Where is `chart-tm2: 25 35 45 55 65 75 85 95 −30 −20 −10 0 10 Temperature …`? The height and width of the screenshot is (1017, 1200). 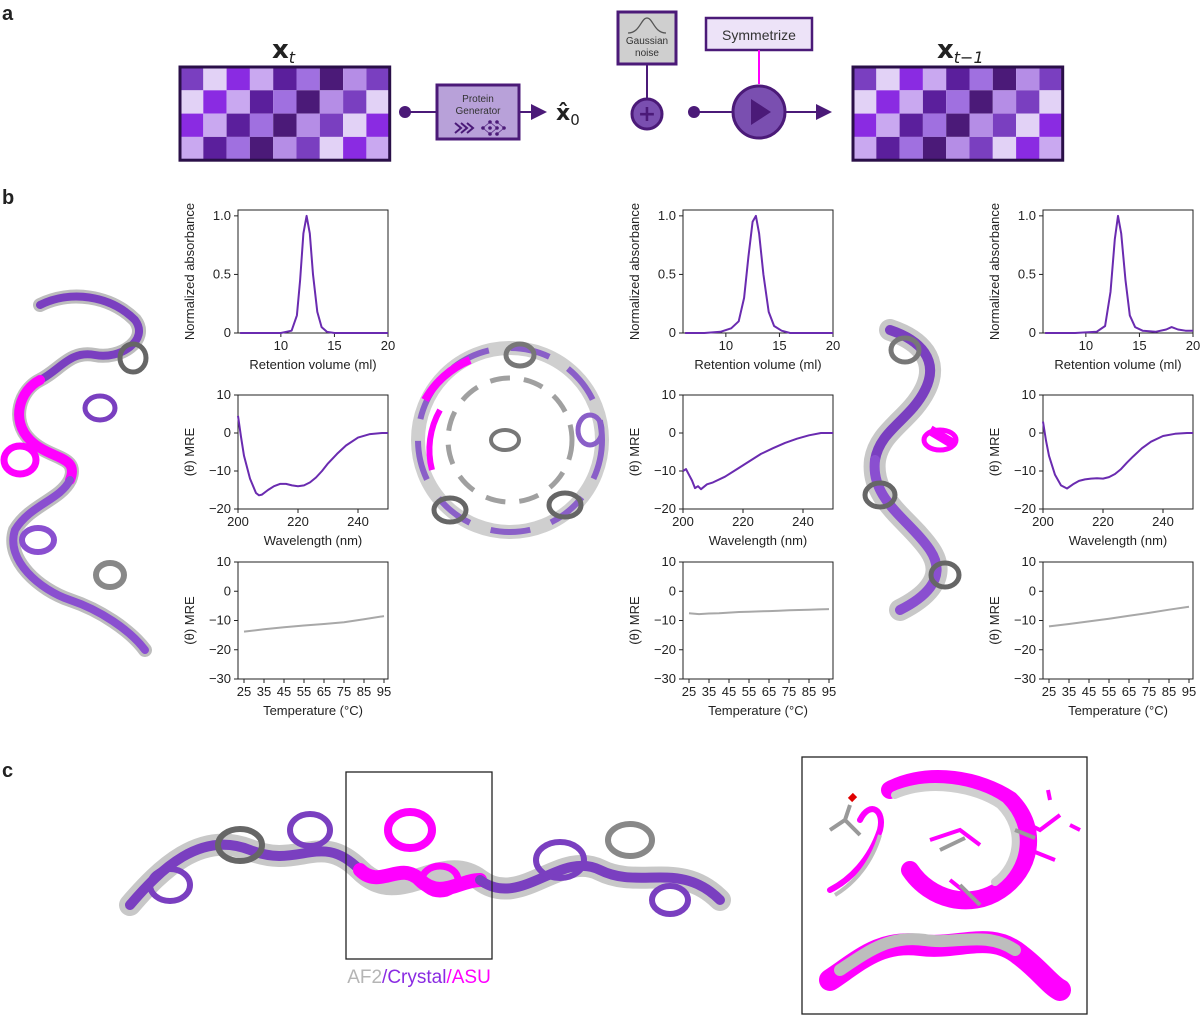
chart-tm2: 25 35 45 55 65 75 85 95 −30 −20 −10 0 10 Temperature … is located at coordinates (731, 636).